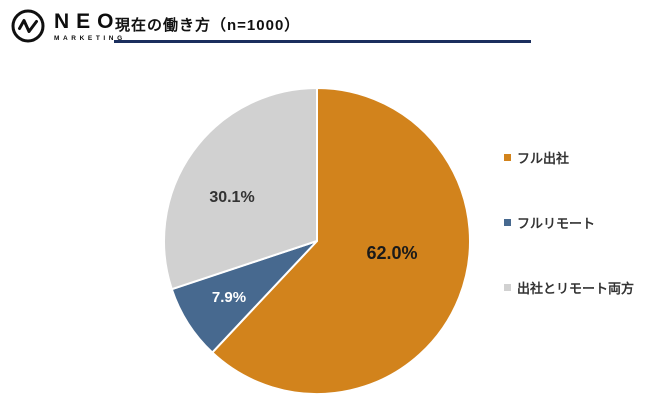 The width and height of the screenshot is (650, 402). Describe the element at coordinates (231, 197) in the screenshot. I see `slice-value-label-2: 30.1%` at that location.